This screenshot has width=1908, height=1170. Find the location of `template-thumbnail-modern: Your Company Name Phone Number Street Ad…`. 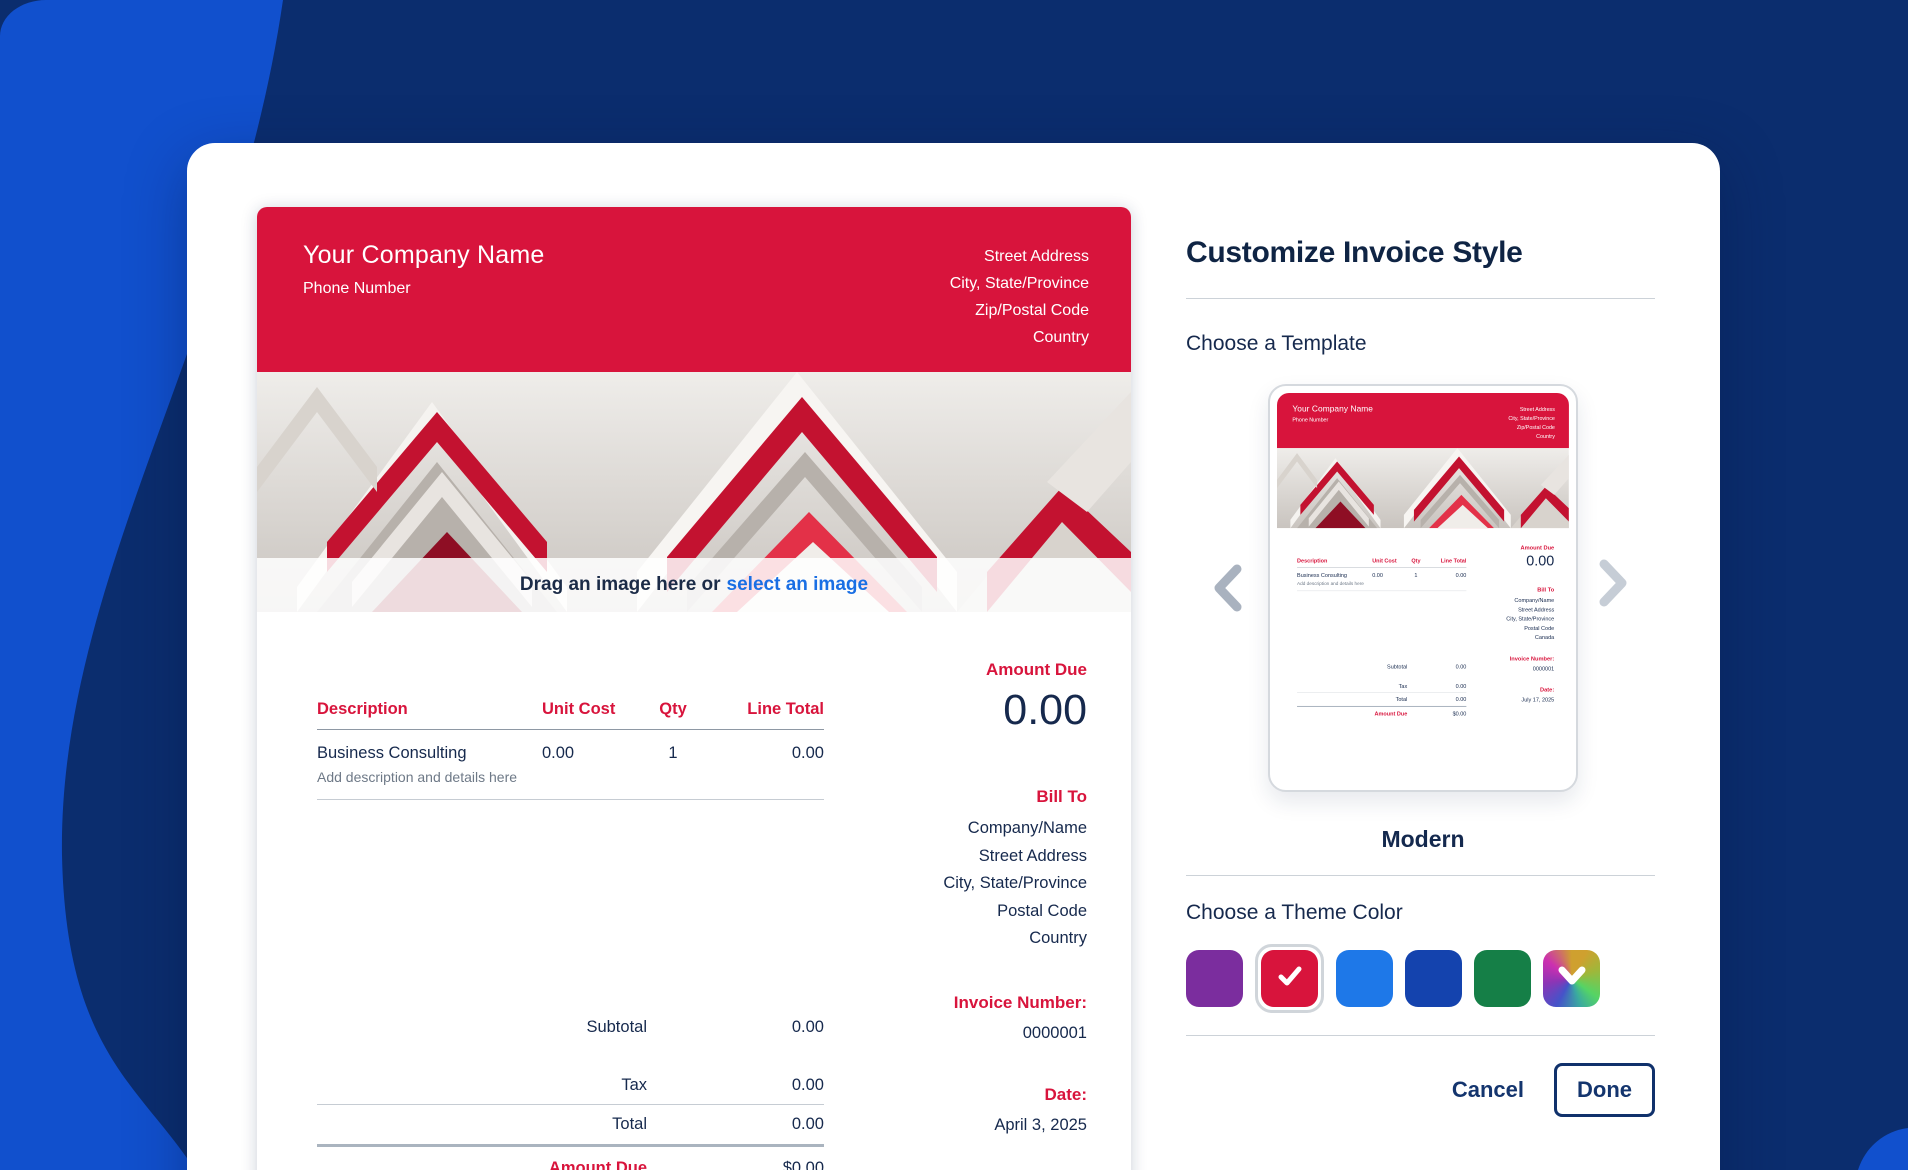

template-thumbnail-modern: Your Company Name Phone Number Street Ad… is located at coordinates (1423, 588).